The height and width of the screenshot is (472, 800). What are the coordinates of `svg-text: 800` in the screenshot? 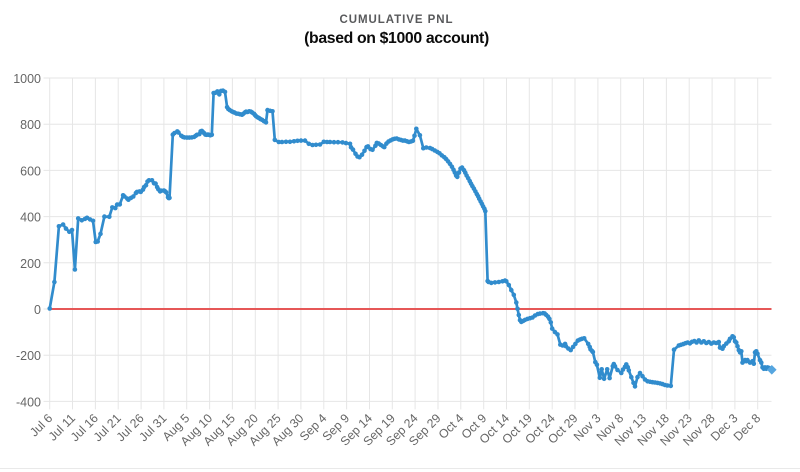 It's located at (30, 125).